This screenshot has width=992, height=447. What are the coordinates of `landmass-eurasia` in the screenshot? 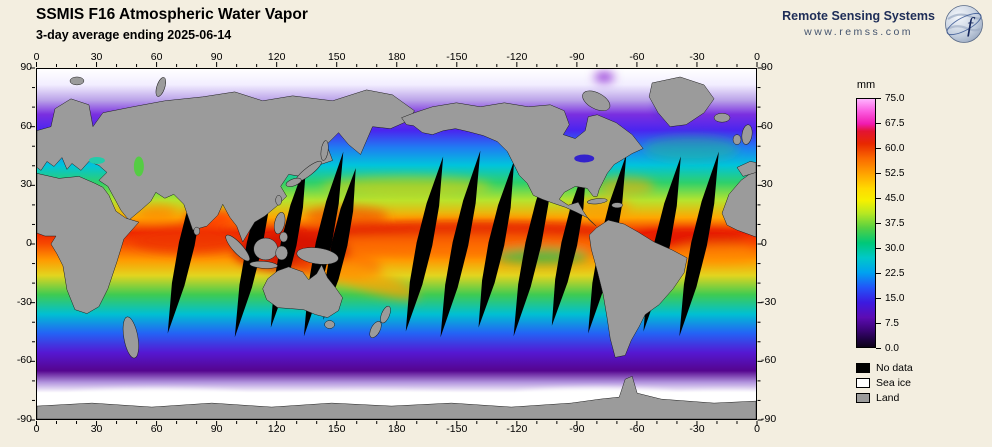 It's located at (226, 166).